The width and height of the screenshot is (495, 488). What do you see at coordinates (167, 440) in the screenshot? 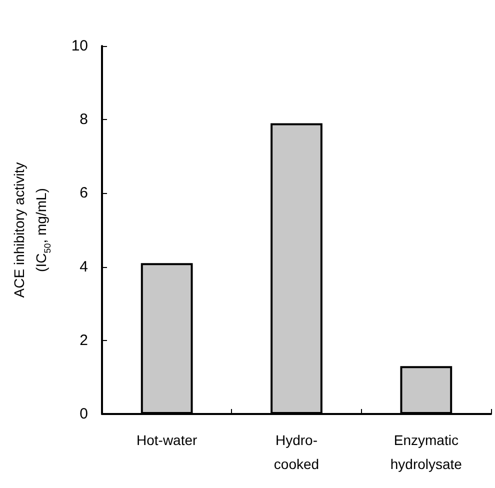
I see `x-tick-label: Hot-water` at bounding box center [167, 440].